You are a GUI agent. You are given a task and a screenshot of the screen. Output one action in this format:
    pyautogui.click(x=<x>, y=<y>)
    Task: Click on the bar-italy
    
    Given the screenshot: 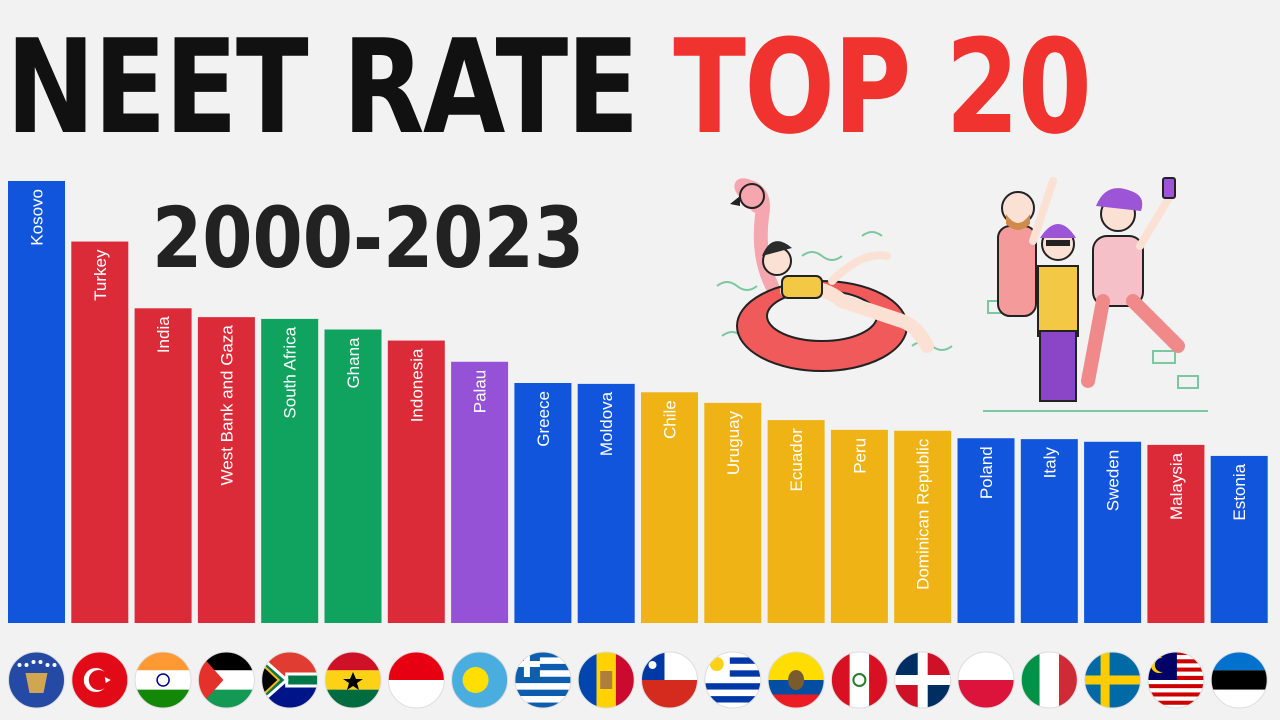 What is the action you would take?
    pyautogui.click(x=1049, y=531)
    